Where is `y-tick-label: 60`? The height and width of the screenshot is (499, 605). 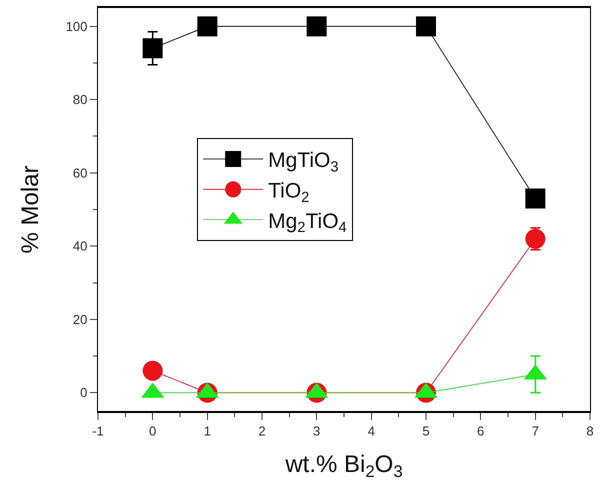
y-tick-label: 60 is located at coordinates (80, 172).